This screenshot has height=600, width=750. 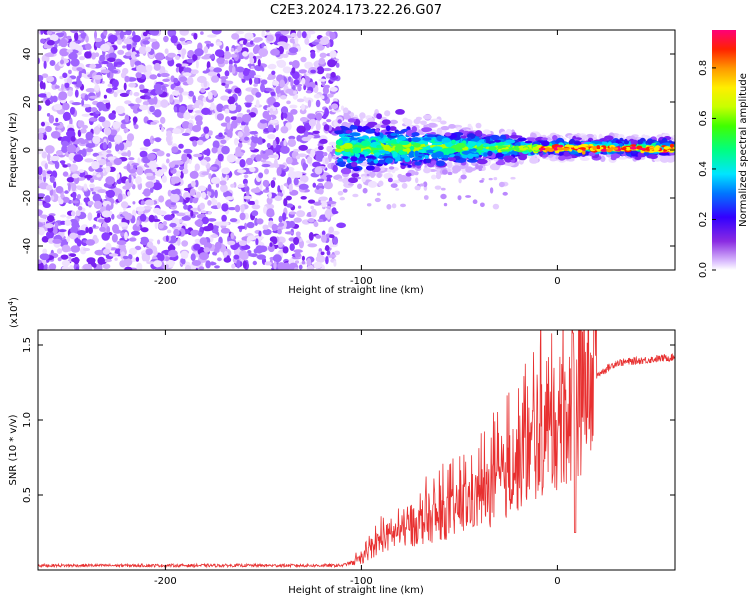 What do you see at coordinates (27, 495) in the screenshot?
I see `y-tick-label: 0.5` at bounding box center [27, 495].